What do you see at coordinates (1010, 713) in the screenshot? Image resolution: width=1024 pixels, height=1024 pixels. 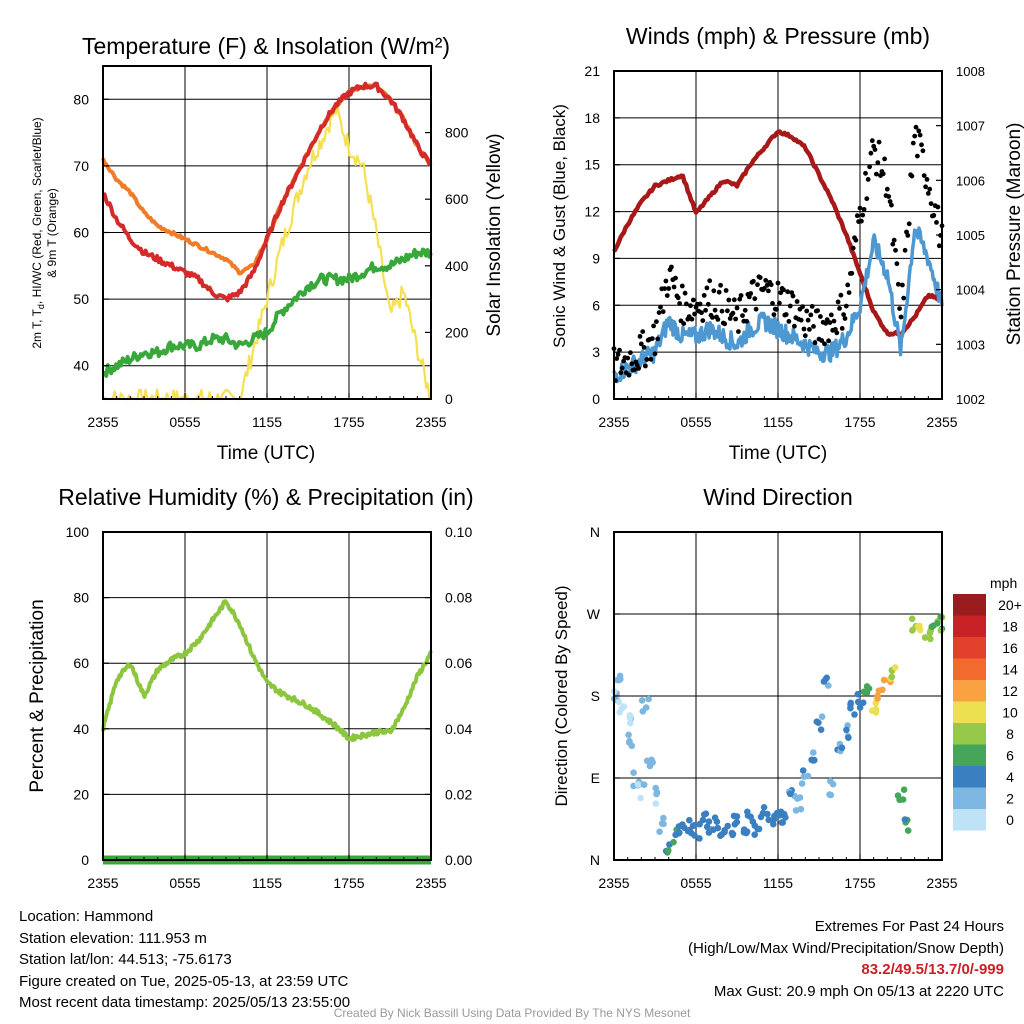 I see `speed-legend-label: 10` at bounding box center [1010, 713].